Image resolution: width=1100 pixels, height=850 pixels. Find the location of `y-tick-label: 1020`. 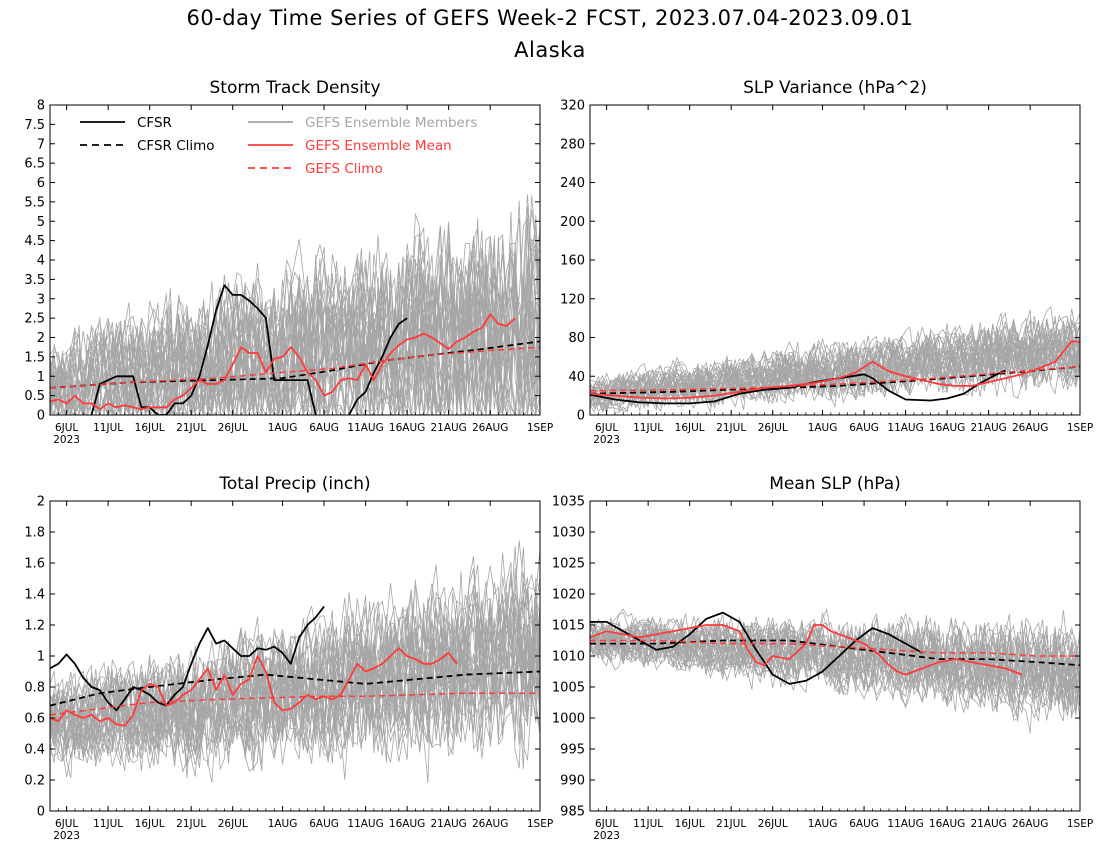

y-tick-label: 1020 is located at coordinates (568, 595).